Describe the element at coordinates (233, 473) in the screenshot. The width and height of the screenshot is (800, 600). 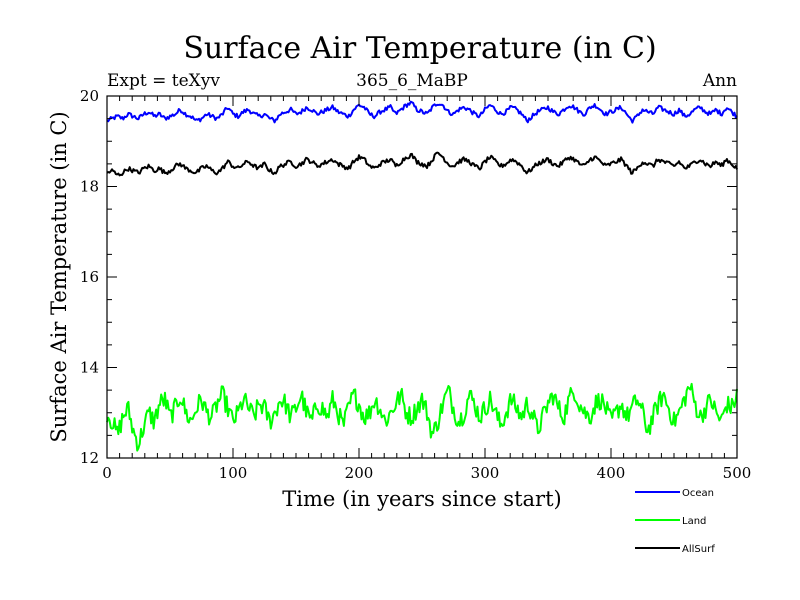
I see `x-tick-label: 100` at that location.